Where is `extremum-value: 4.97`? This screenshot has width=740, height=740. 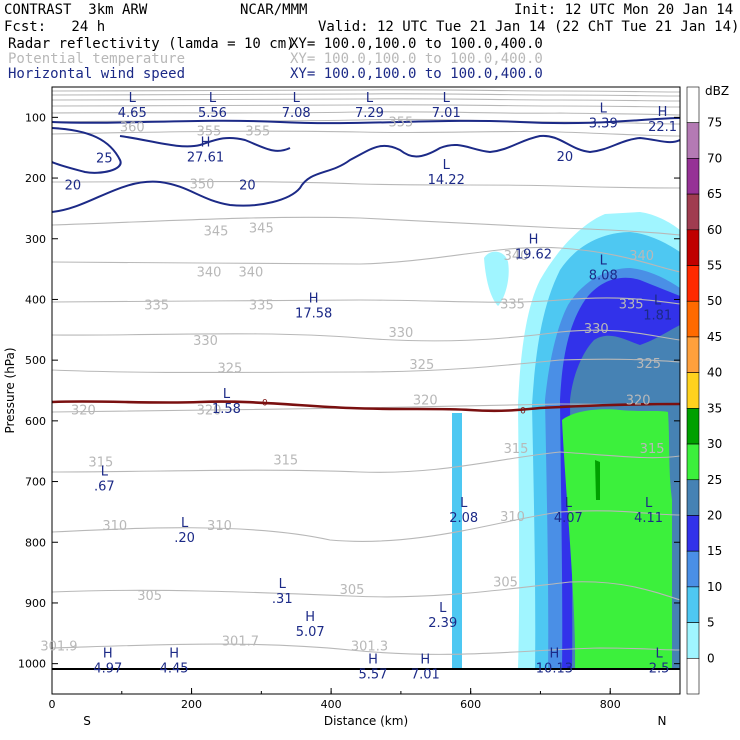 extremum-value: 4.97 is located at coordinates (107, 669).